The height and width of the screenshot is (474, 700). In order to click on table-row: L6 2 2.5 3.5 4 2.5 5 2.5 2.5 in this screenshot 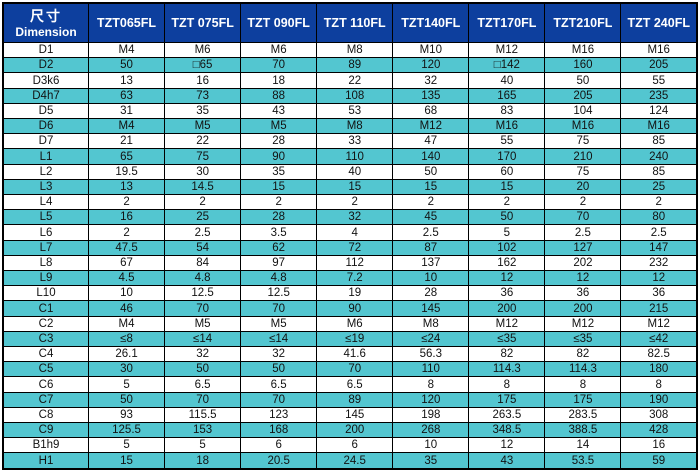, I will do `click(350, 232)`.